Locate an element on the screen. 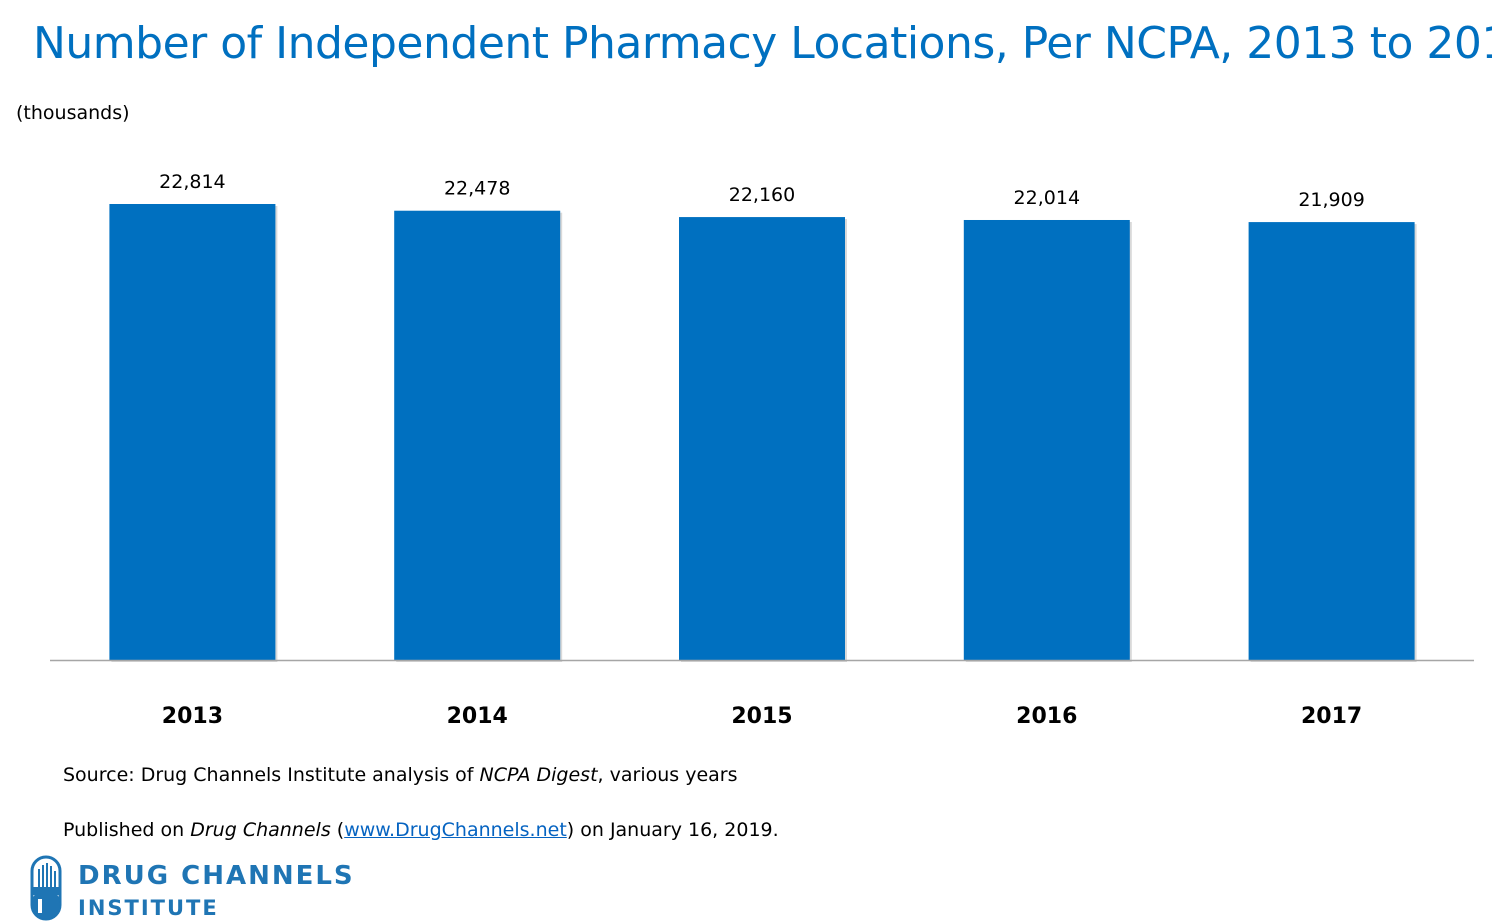 The height and width of the screenshot is (924, 1492). bar-2014 is located at coordinates (477, 435).